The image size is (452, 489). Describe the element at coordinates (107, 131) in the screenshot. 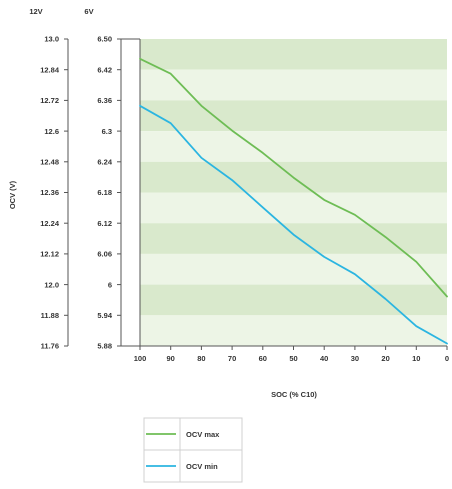

I see `y-tick-label-6v: 6.3` at that location.